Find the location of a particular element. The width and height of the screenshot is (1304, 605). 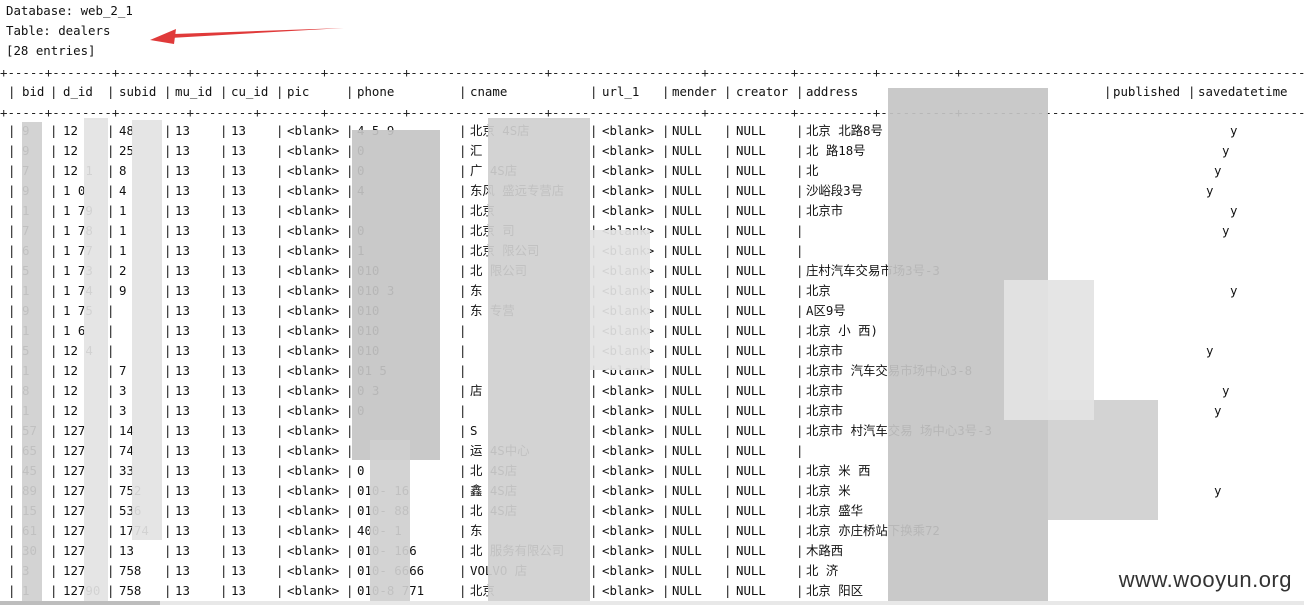

scrollbar-thumb is located at coordinates (80, 603).